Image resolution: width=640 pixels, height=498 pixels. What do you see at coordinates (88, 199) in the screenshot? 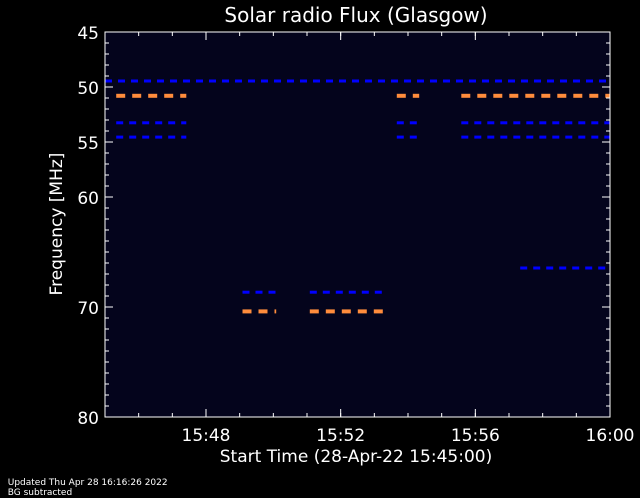
I see `y-tick-label: 60` at bounding box center [88, 199].